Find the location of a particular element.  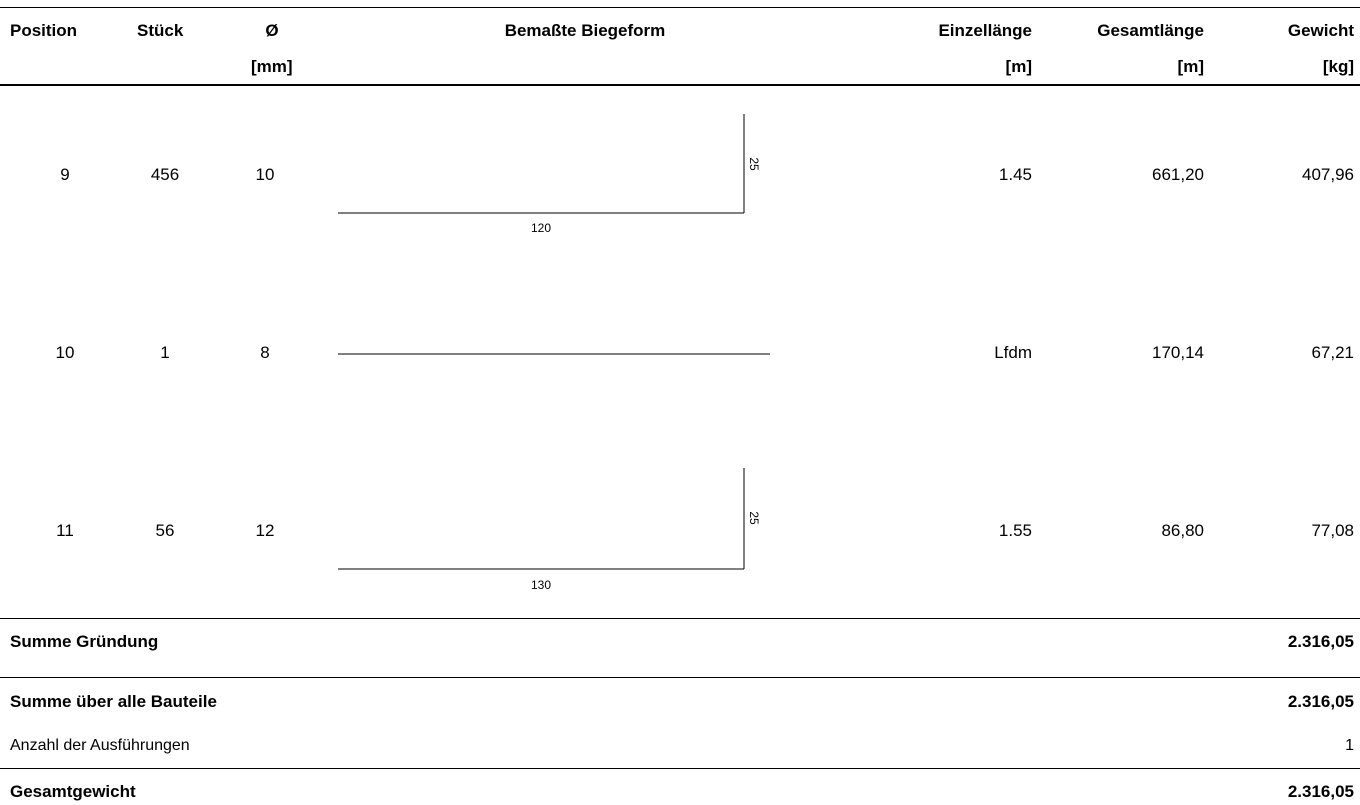

header-biegeform: Bemaßte Biegeform is located at coordinates (585, 30).